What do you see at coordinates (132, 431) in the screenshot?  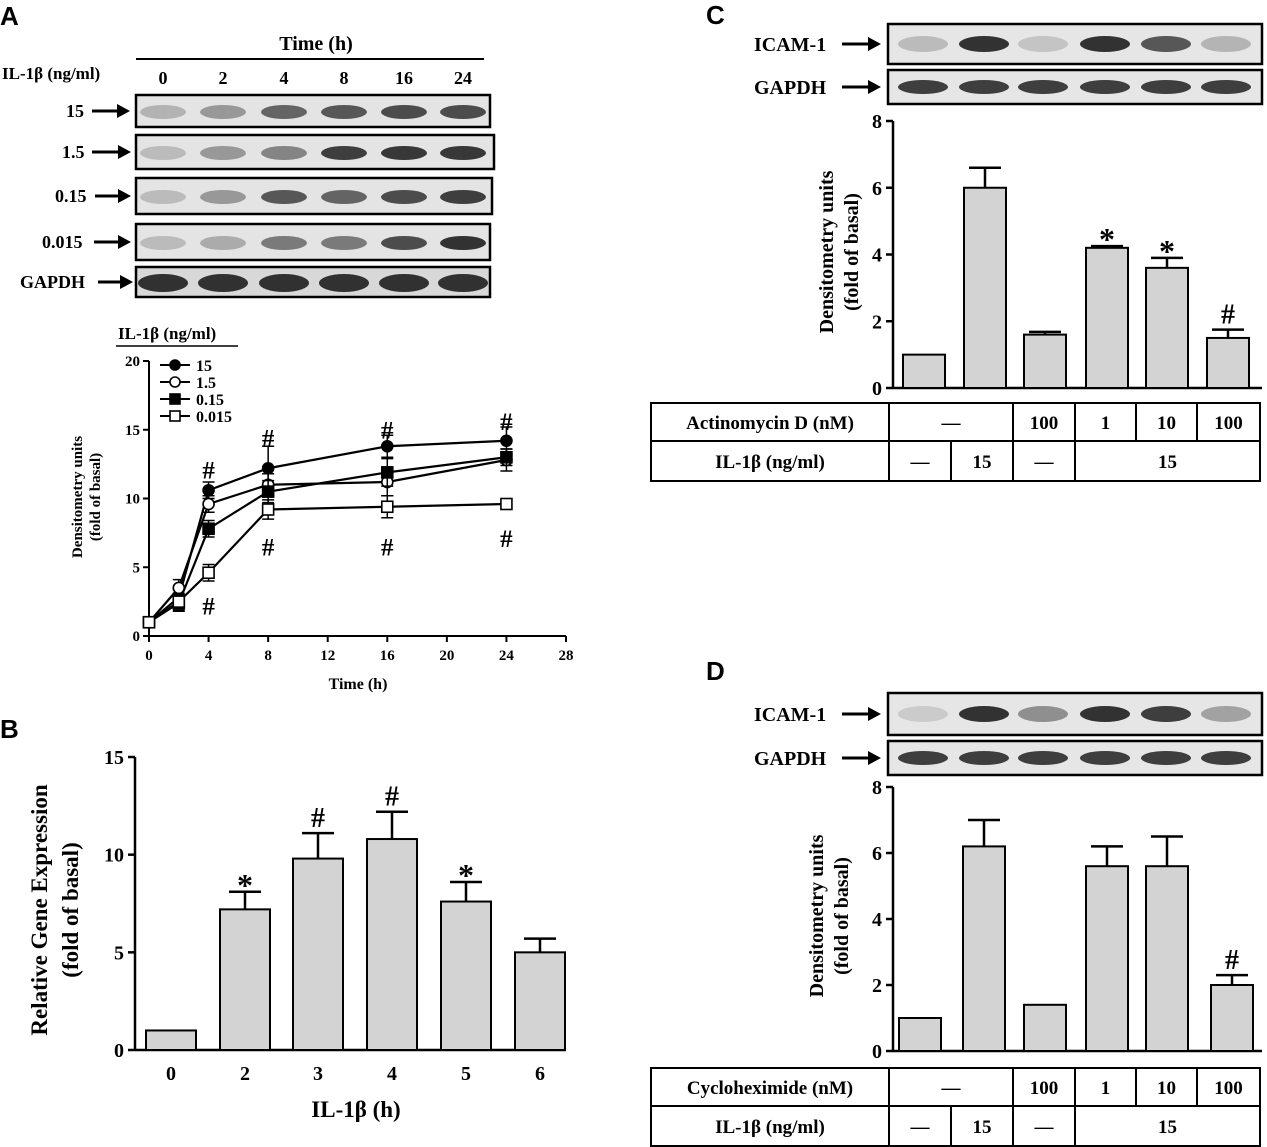 I see `chart-a-y-tick-label: 15` at bounding box center [132, 431].